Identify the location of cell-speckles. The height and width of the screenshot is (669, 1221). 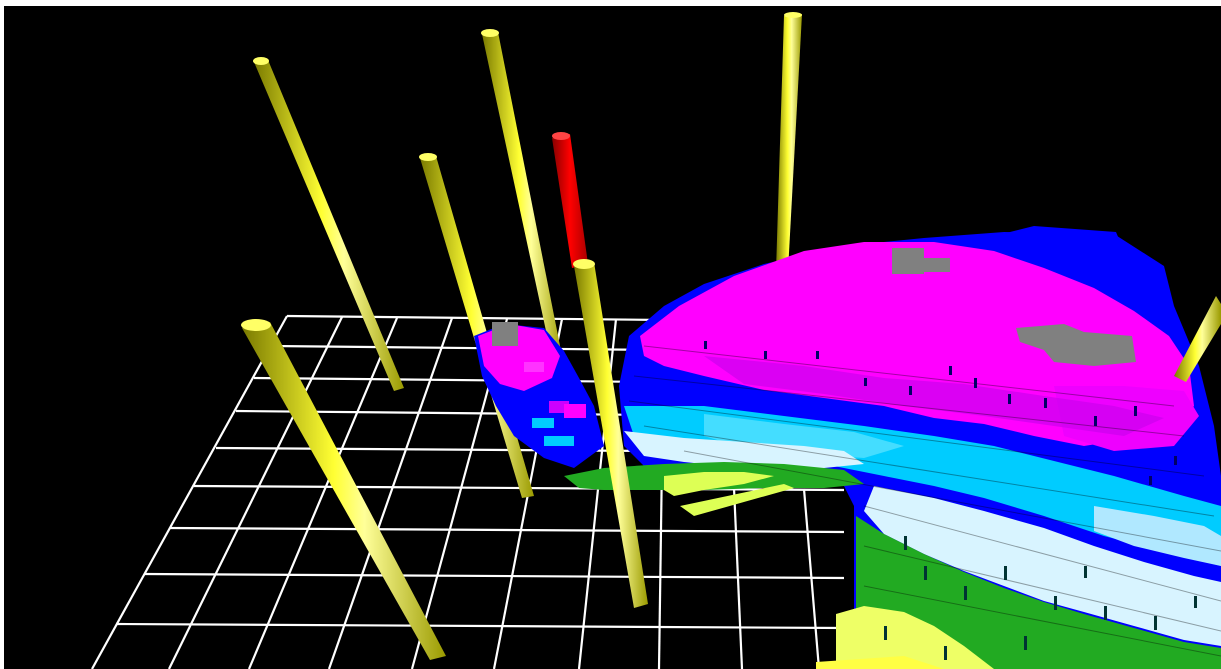
(940, 413).